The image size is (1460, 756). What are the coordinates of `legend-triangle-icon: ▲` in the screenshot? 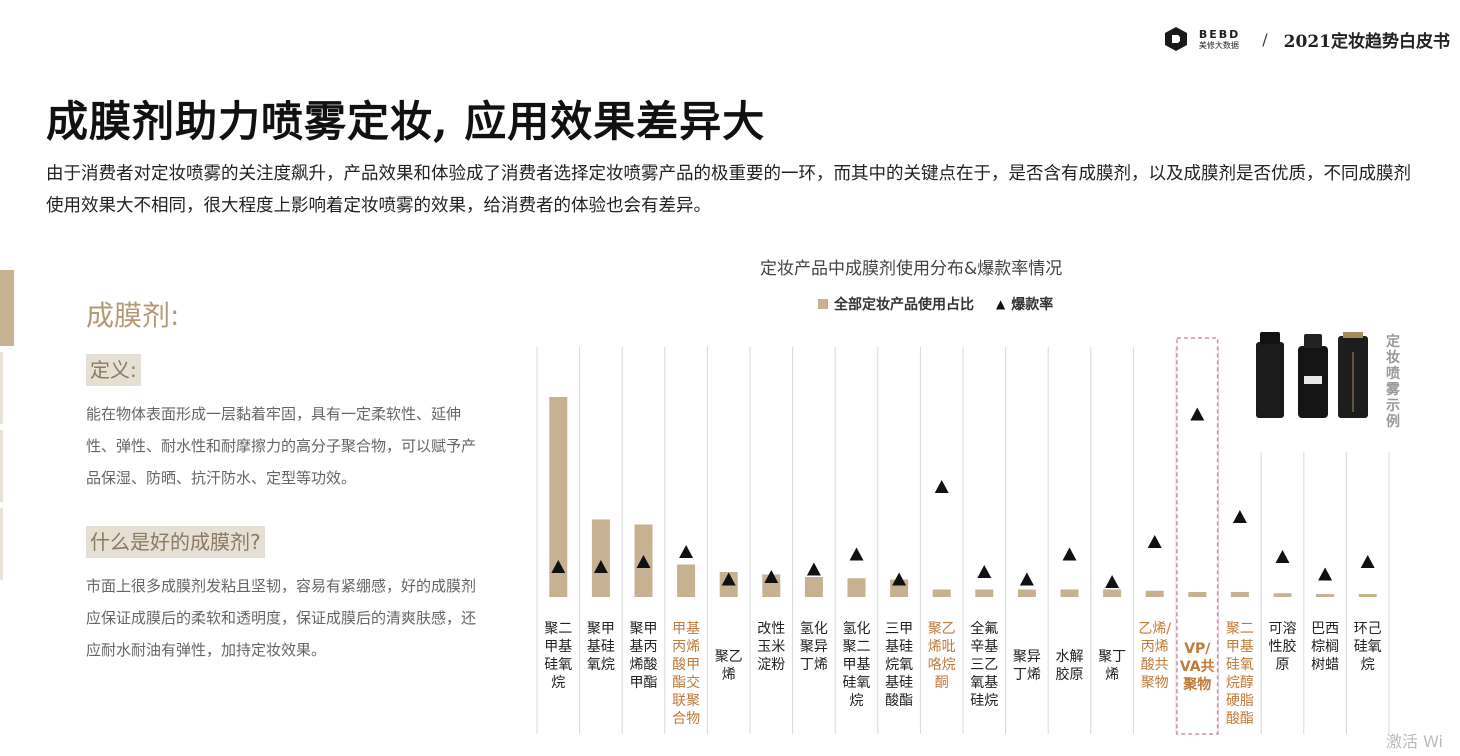 It's located at (1001, 304).